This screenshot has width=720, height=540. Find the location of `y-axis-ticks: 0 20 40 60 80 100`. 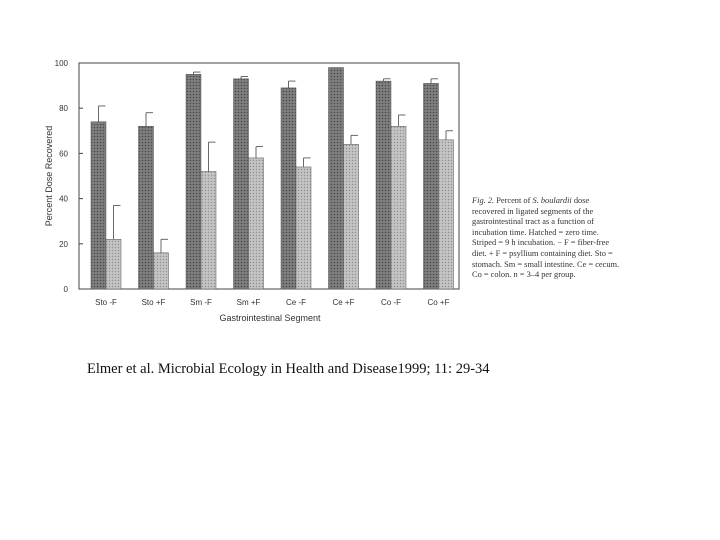

y-axis-ticks: 0 20 40 60 80 100 is located at coordinates (69, 176).